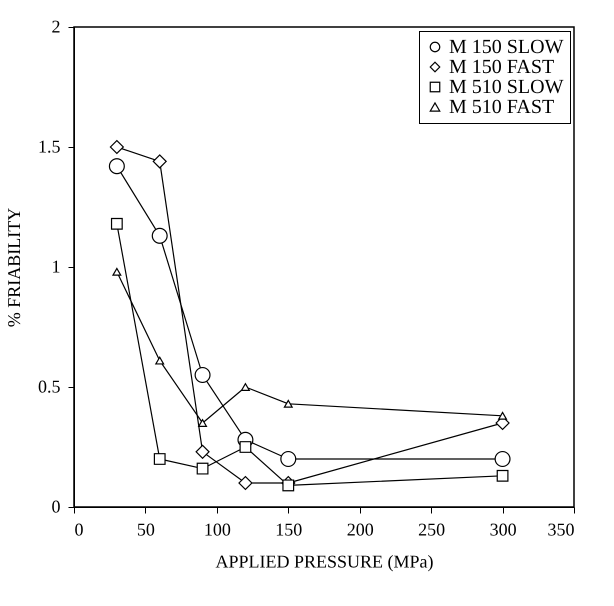  Describe the element at coordinates (217, 530) in the screenshot. I see `x-tick-label: 100` at that location.